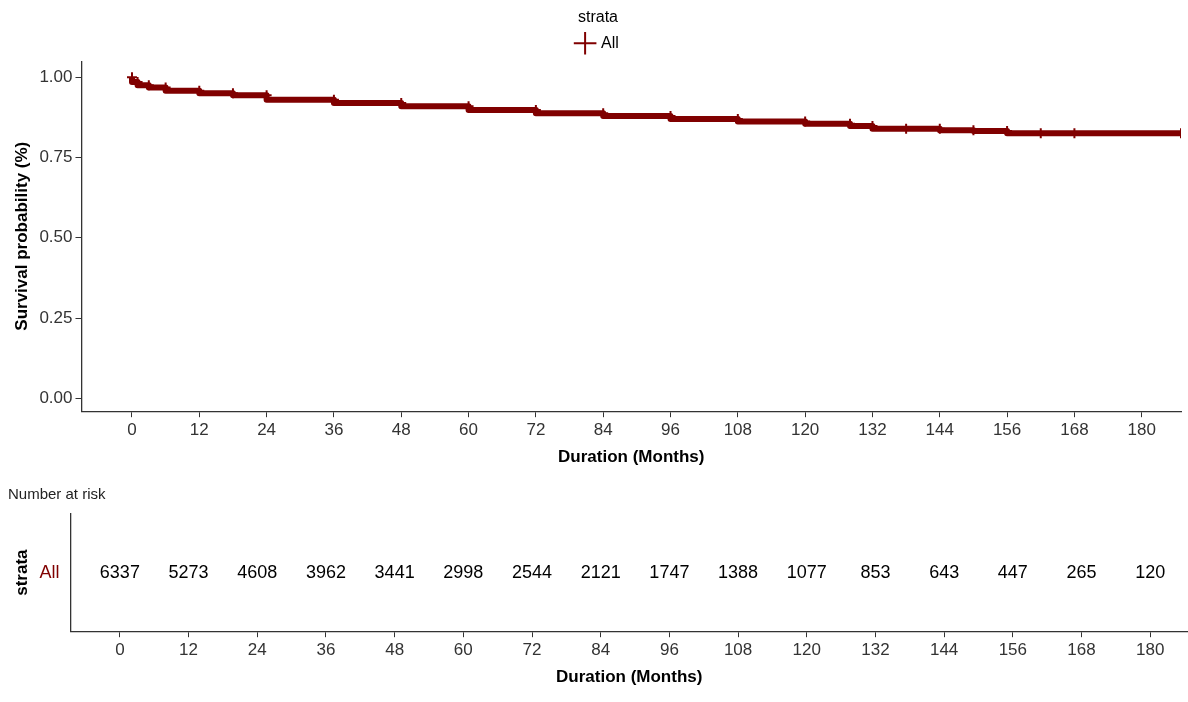  Describe the element at coordinates (944, 571) in the screenshot. I see `data-label: 643` at that location.